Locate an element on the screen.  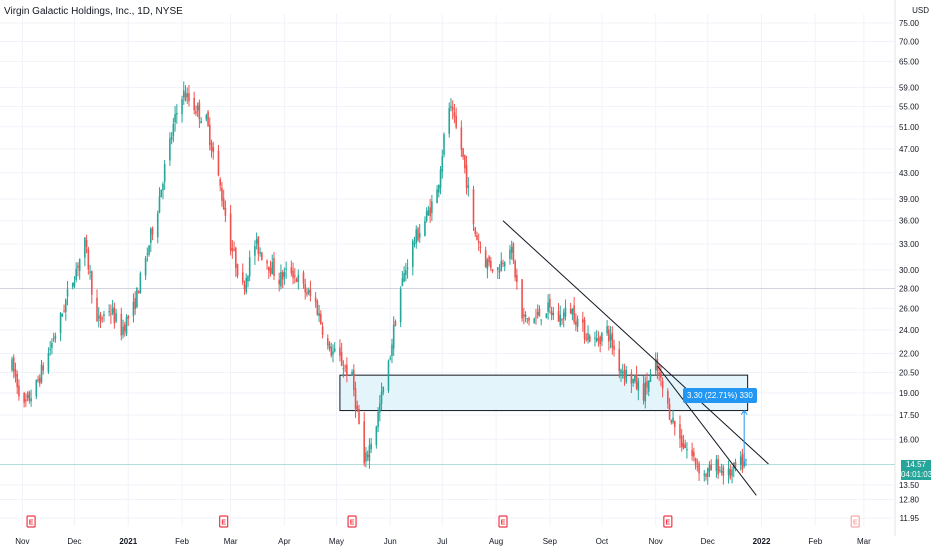
y-tick-label: 20.50 is located at coordinates (909, 372).